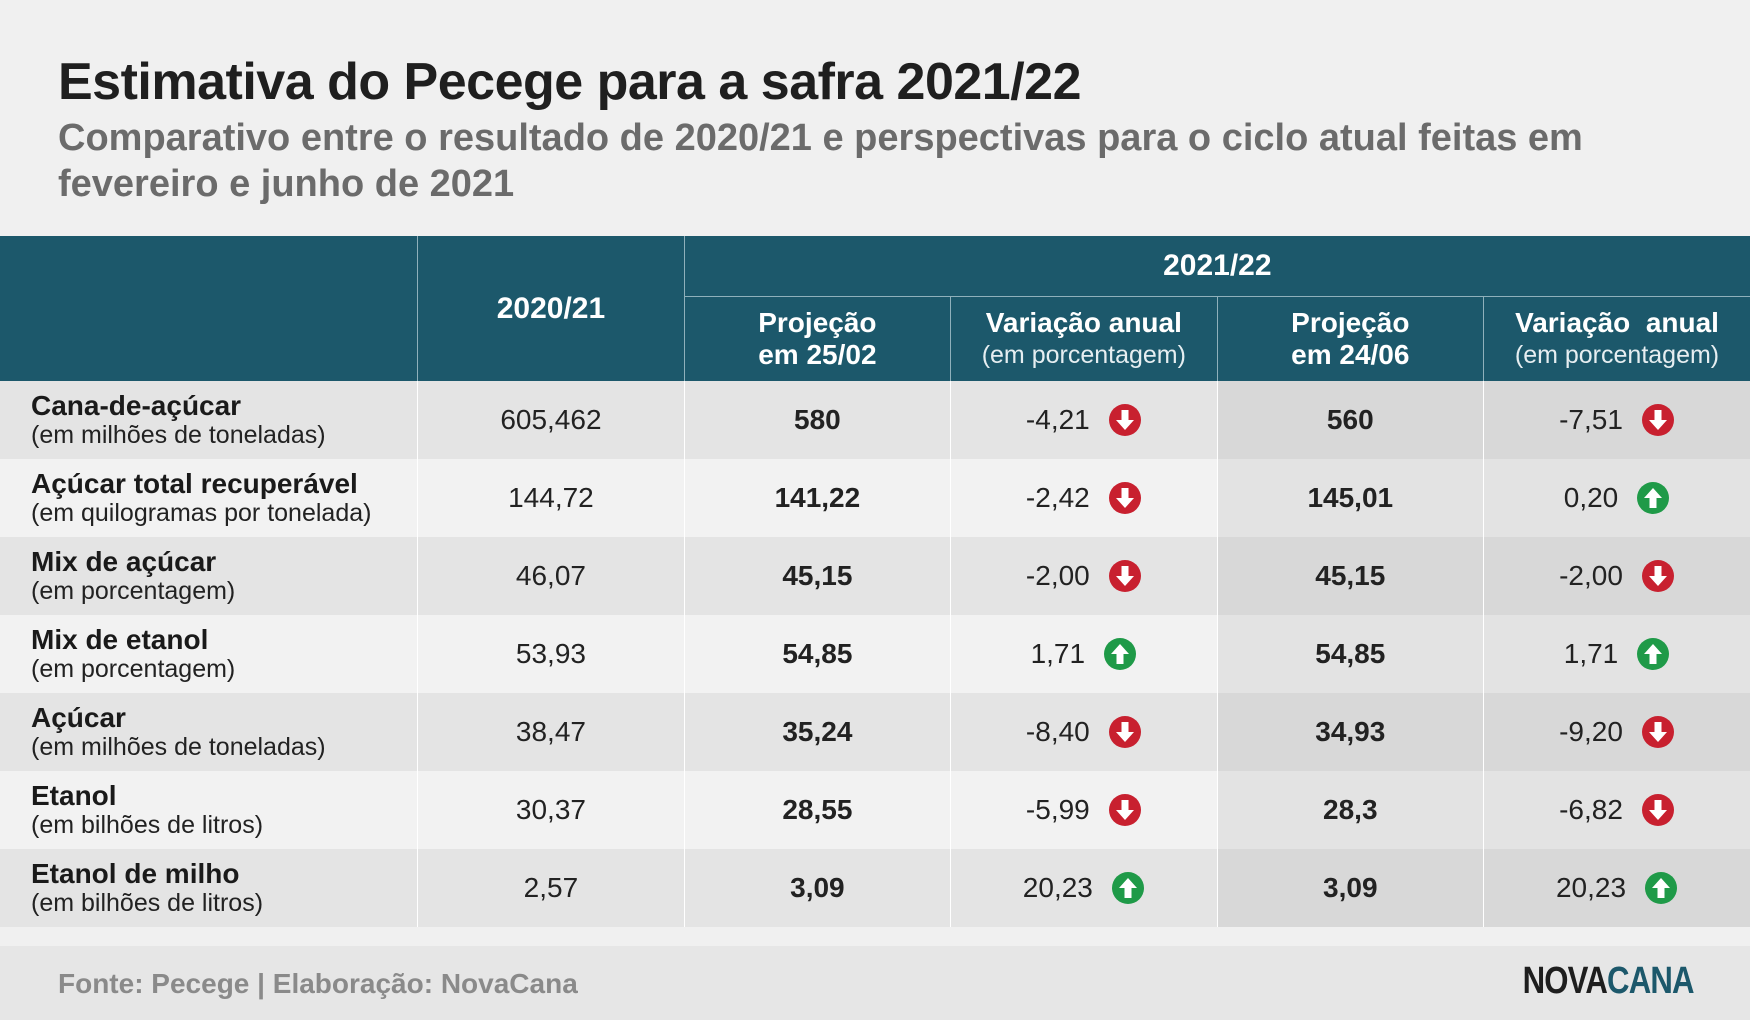 This screenshot has width=1750, height=1020. I want to click on variation-feb-group: 20,23, so click(1084, 888).